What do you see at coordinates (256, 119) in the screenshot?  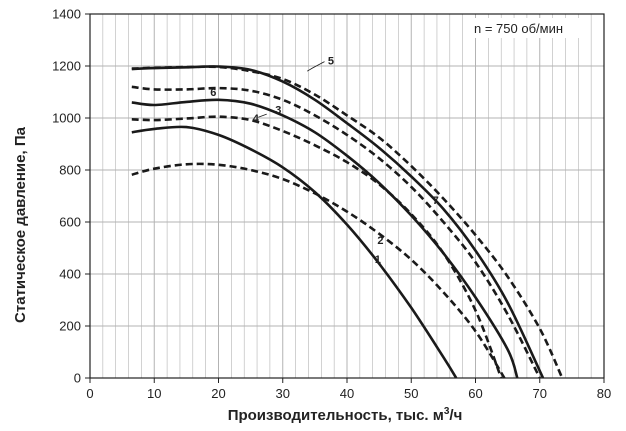 I see `curve-label-4: 4` at bounding box center [256, 119].